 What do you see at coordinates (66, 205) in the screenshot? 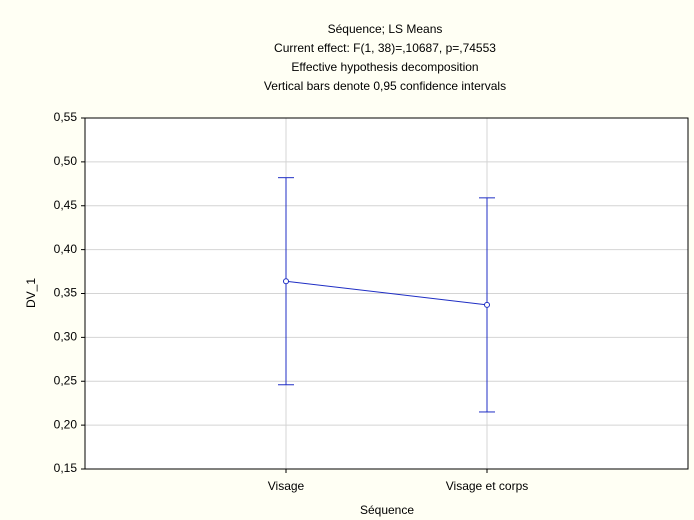
I see `y-tick-label: 0,45` at bounding box center [66, 205].